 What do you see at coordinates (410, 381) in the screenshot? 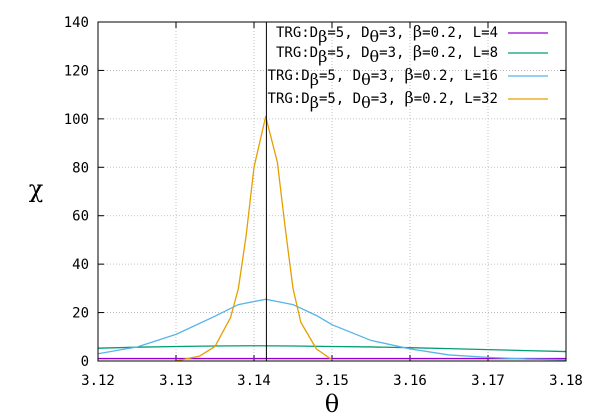
I see `x-tick-label: 3.16` at bounding box center [410, 381].